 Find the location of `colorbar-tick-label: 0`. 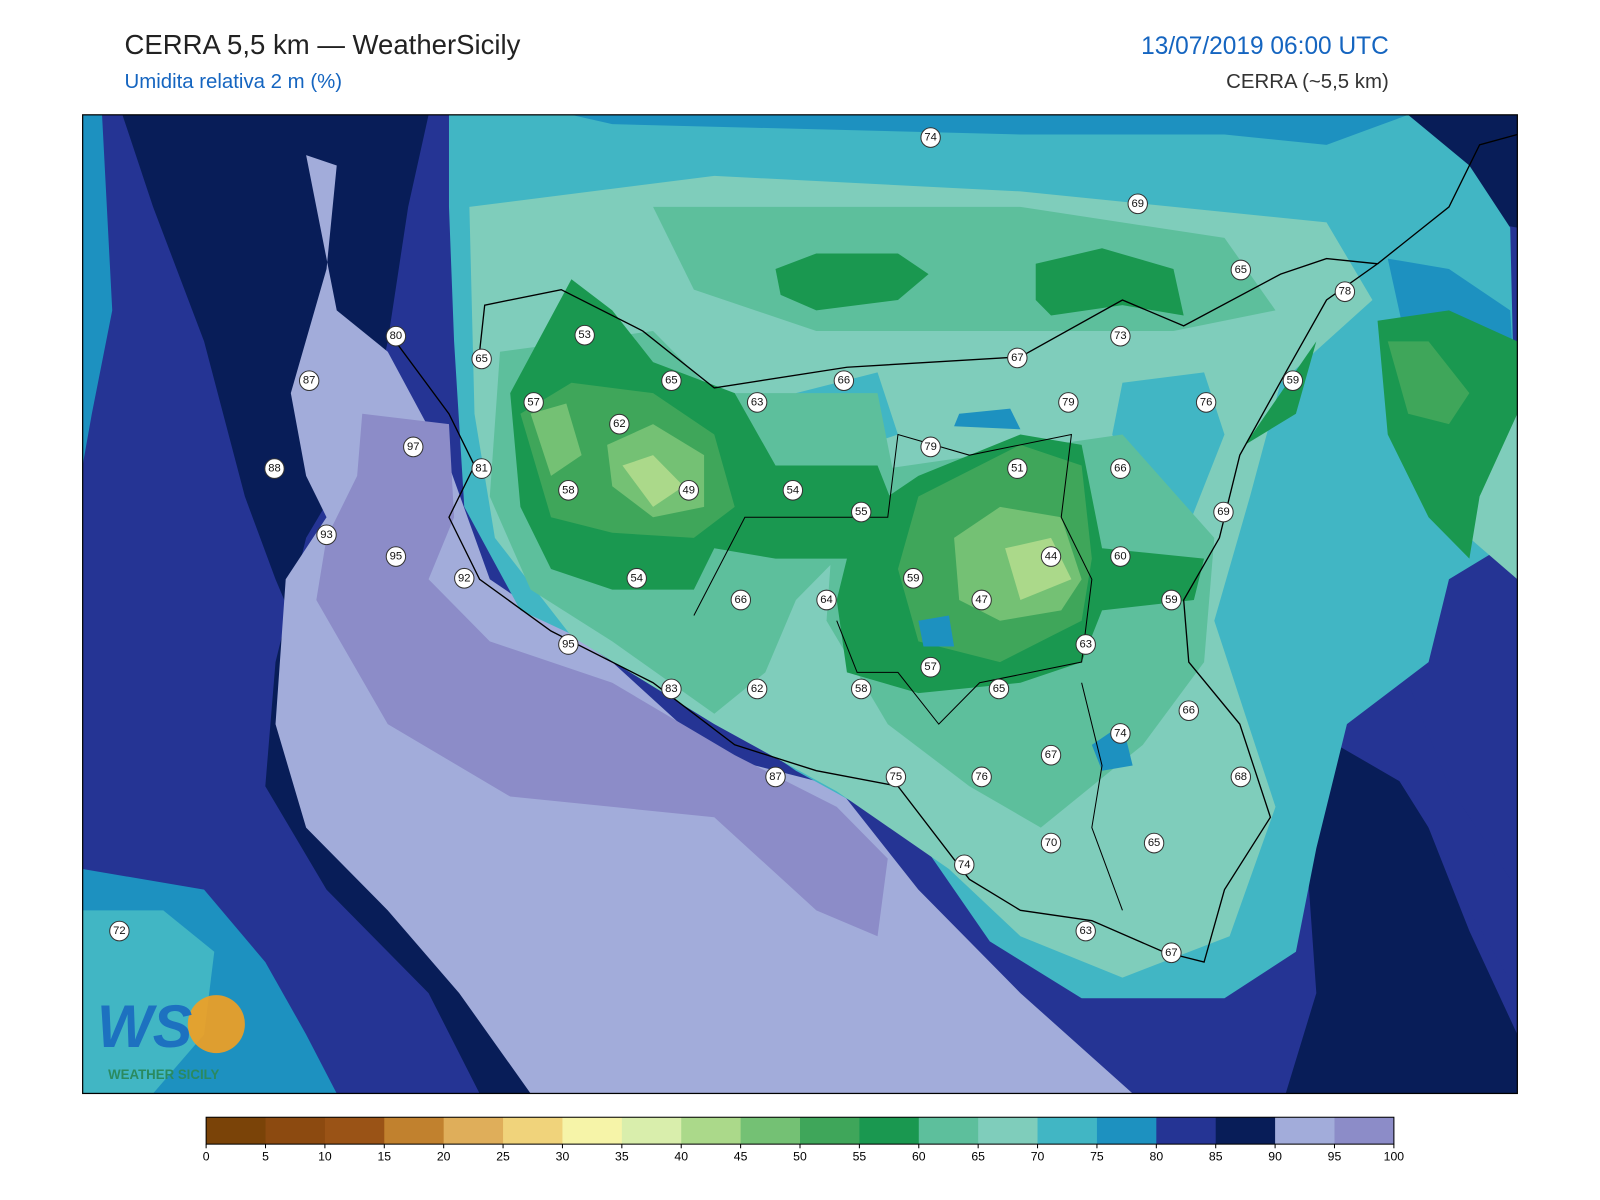

colorbar-tick-label: 0 is located at coordinates (206, 1157).